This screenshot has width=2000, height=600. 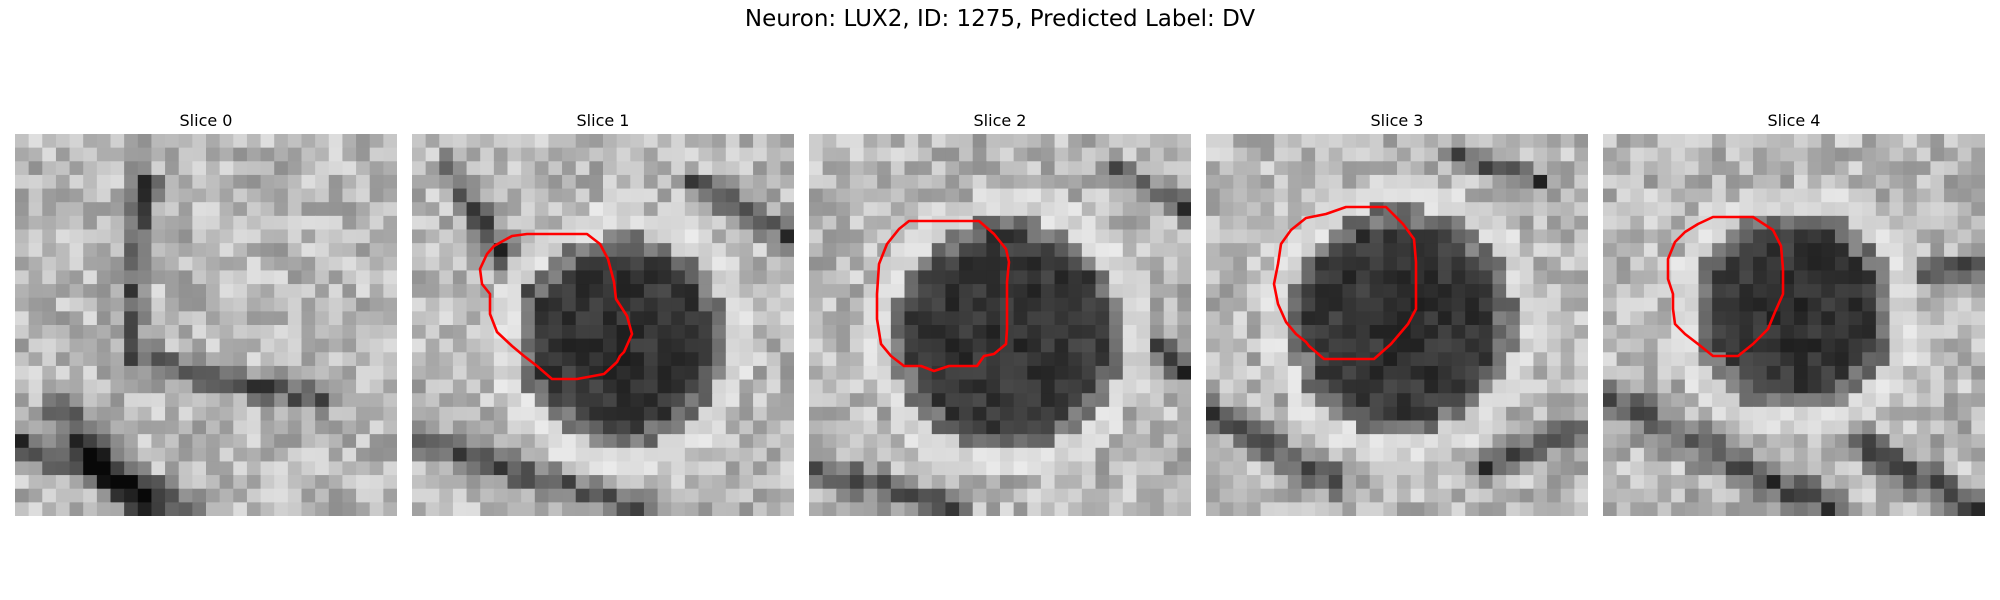 I want to click on slice-title: Slice 2, so click(x=1000, y=120).